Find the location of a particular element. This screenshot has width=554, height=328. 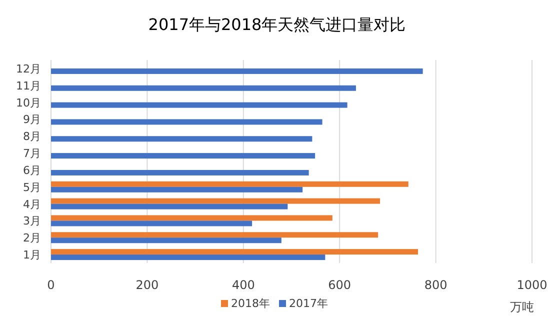

x-tick-label: 600 is located at coordinates (340, 285).